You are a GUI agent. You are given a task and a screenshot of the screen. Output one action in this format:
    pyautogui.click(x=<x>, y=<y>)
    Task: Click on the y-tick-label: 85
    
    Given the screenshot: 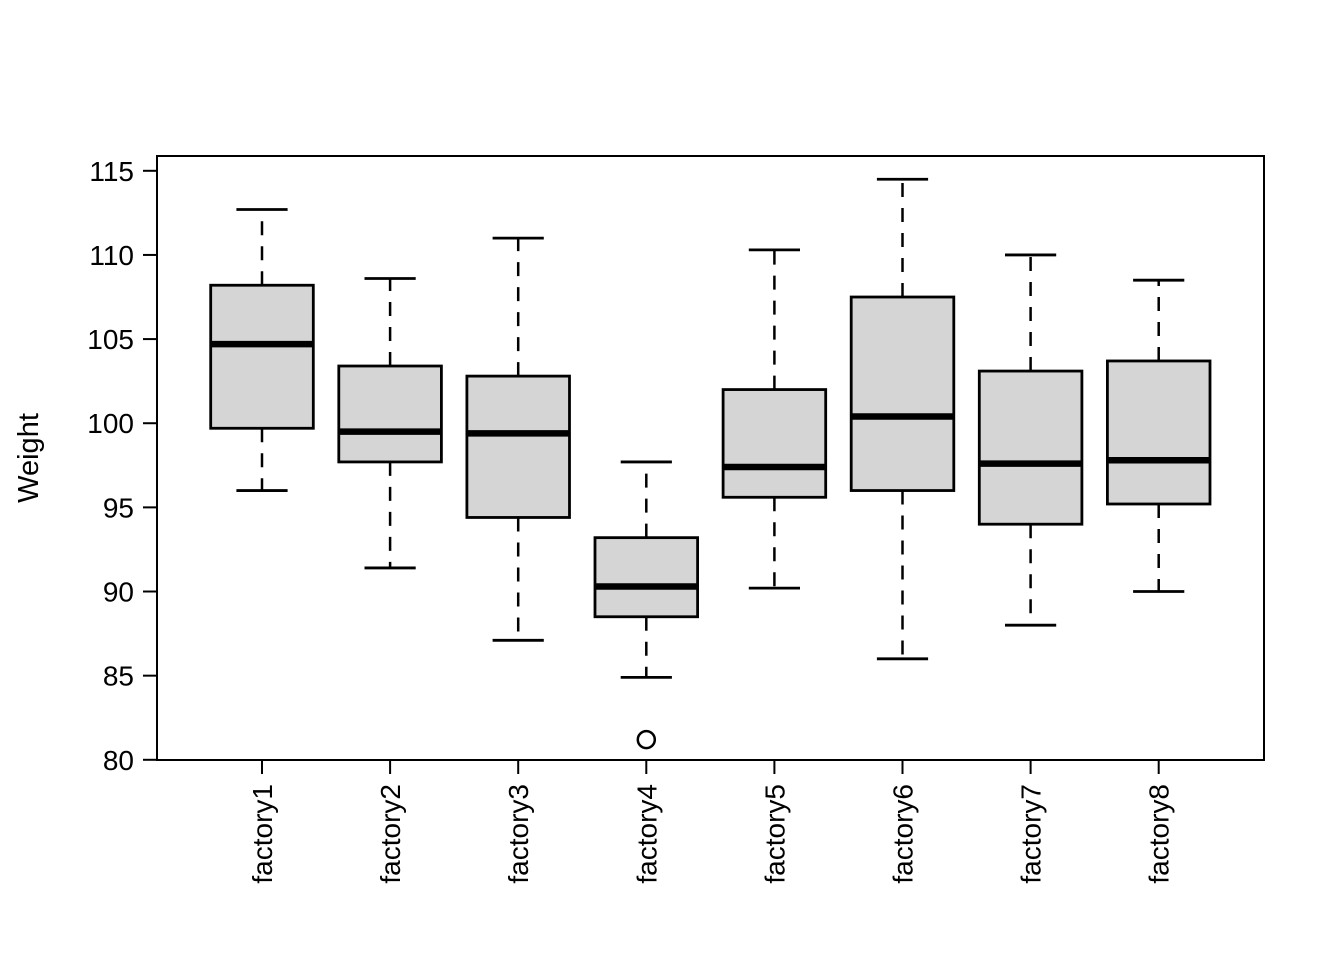 What is the action you would take?
    pyautogui.click(x=118, y=676)
    